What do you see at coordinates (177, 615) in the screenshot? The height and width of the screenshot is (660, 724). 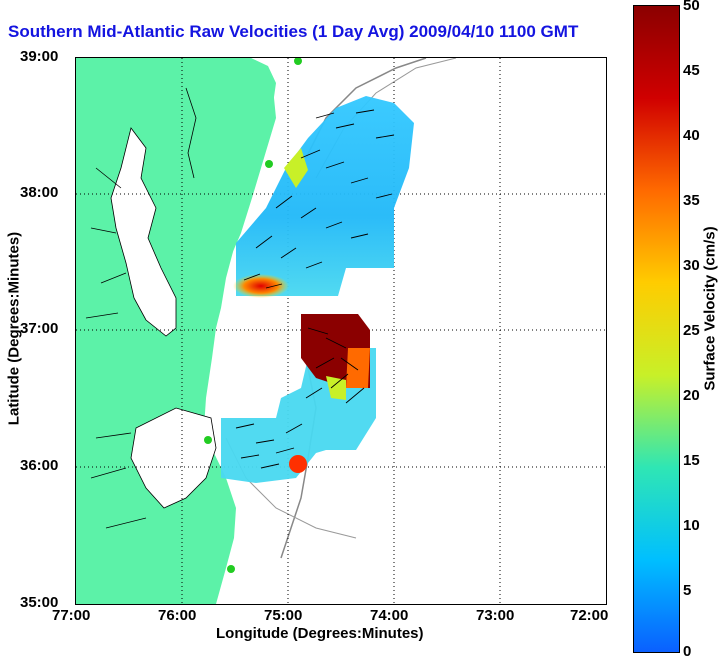 I see `x-tick-label: 76:00` at bounding box center [177, 615].